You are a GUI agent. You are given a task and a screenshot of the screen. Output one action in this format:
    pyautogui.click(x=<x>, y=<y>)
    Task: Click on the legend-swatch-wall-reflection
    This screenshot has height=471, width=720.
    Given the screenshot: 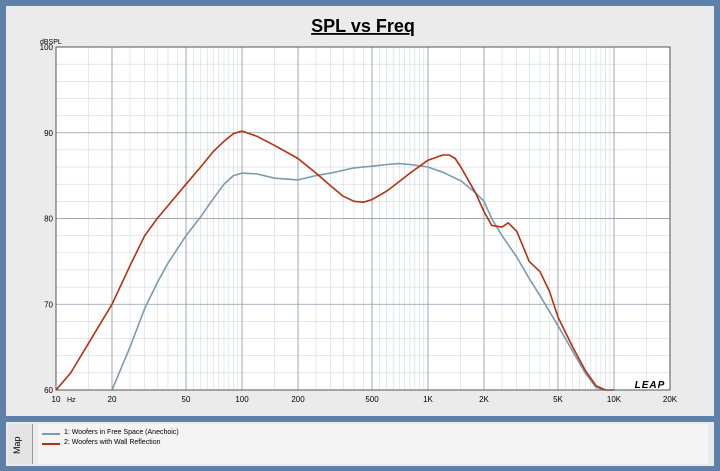 What is the action you would take?
    pyautogui.click(x=51, y=444)
    